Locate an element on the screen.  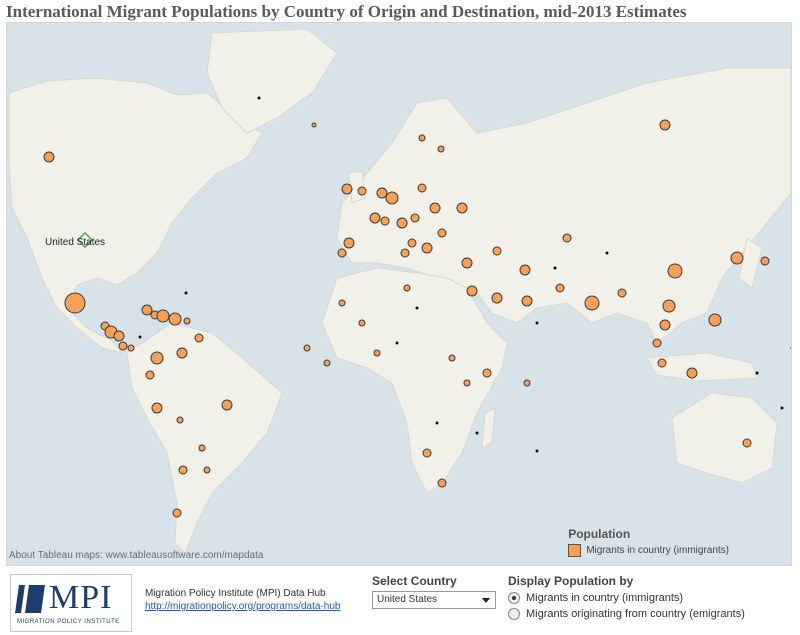
bubble-cape-verde is located at coordinates (307, 348).